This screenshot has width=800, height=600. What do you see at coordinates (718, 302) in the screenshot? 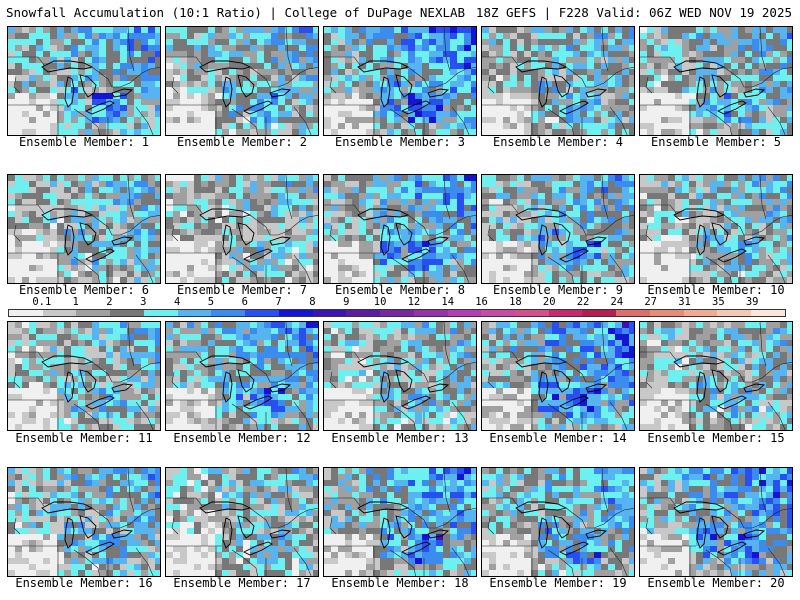
I see `colorbar-tick-label: 35` at bounding box center [718, 302].